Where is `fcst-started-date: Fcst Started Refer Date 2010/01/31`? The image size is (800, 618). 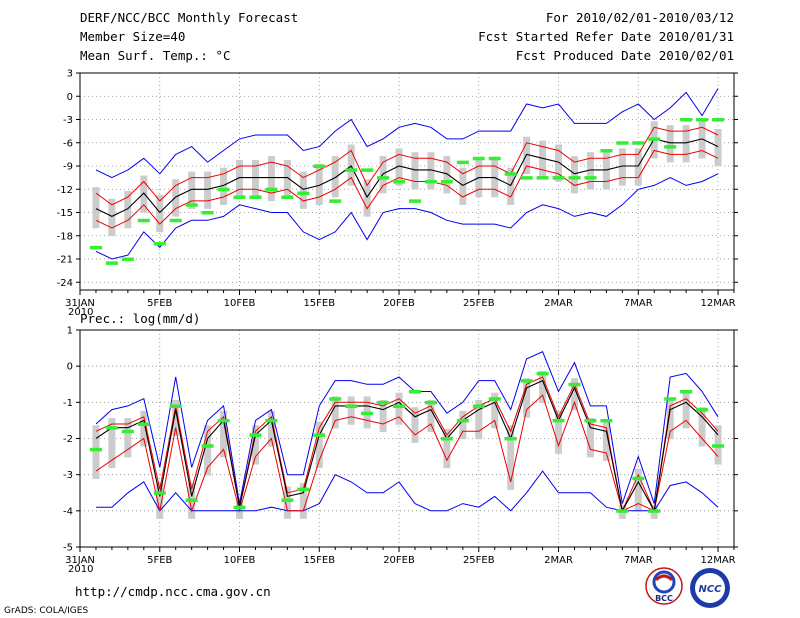
fcst-started-date: Fcst Started Refer Date 2010/01/31 is located at coordinates (606, 36).